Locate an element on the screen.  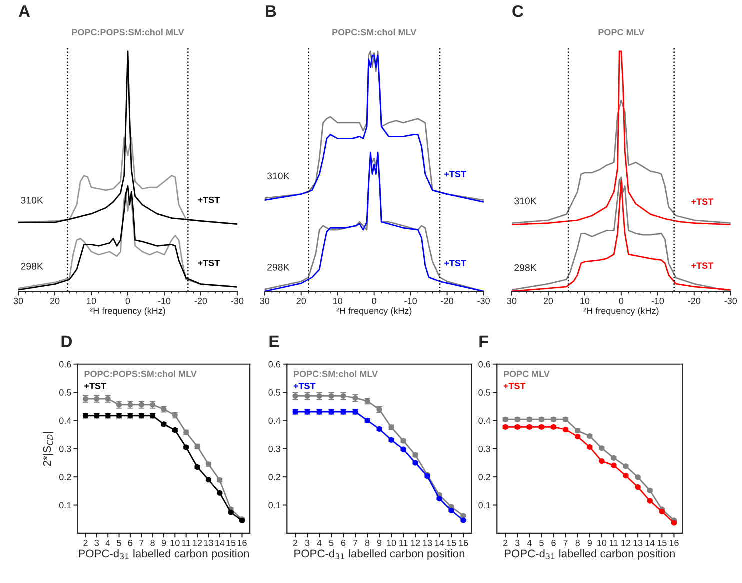
text: POPC MLV is located at coordinates (527, 374).